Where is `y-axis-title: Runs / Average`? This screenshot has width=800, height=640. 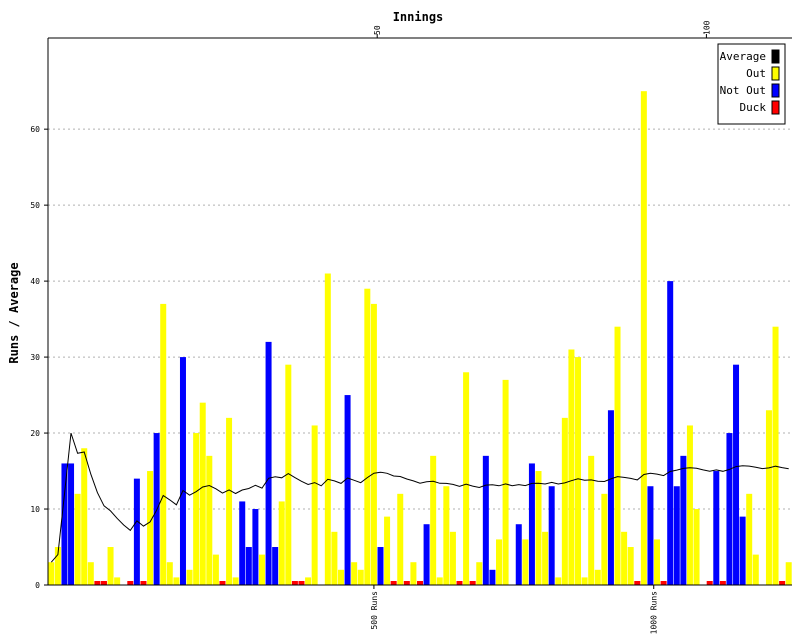
y-axis-title: Runs / Average is located at coordinates (14, 312).